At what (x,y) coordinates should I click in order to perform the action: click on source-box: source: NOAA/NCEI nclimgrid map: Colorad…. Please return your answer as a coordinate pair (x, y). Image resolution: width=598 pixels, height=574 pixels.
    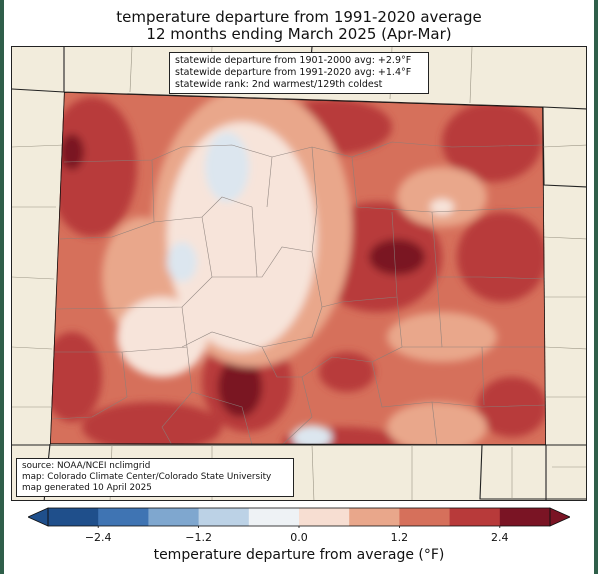
    Looking at the image, I should click on (155, 477).